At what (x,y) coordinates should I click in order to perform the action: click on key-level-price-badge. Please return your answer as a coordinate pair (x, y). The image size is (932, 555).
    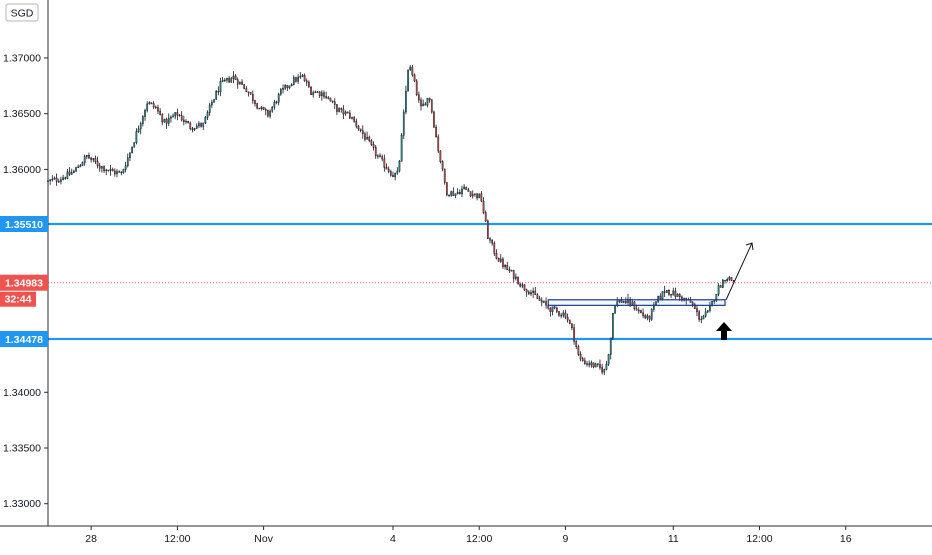
    Looking at the image, I should click on (24, 223).